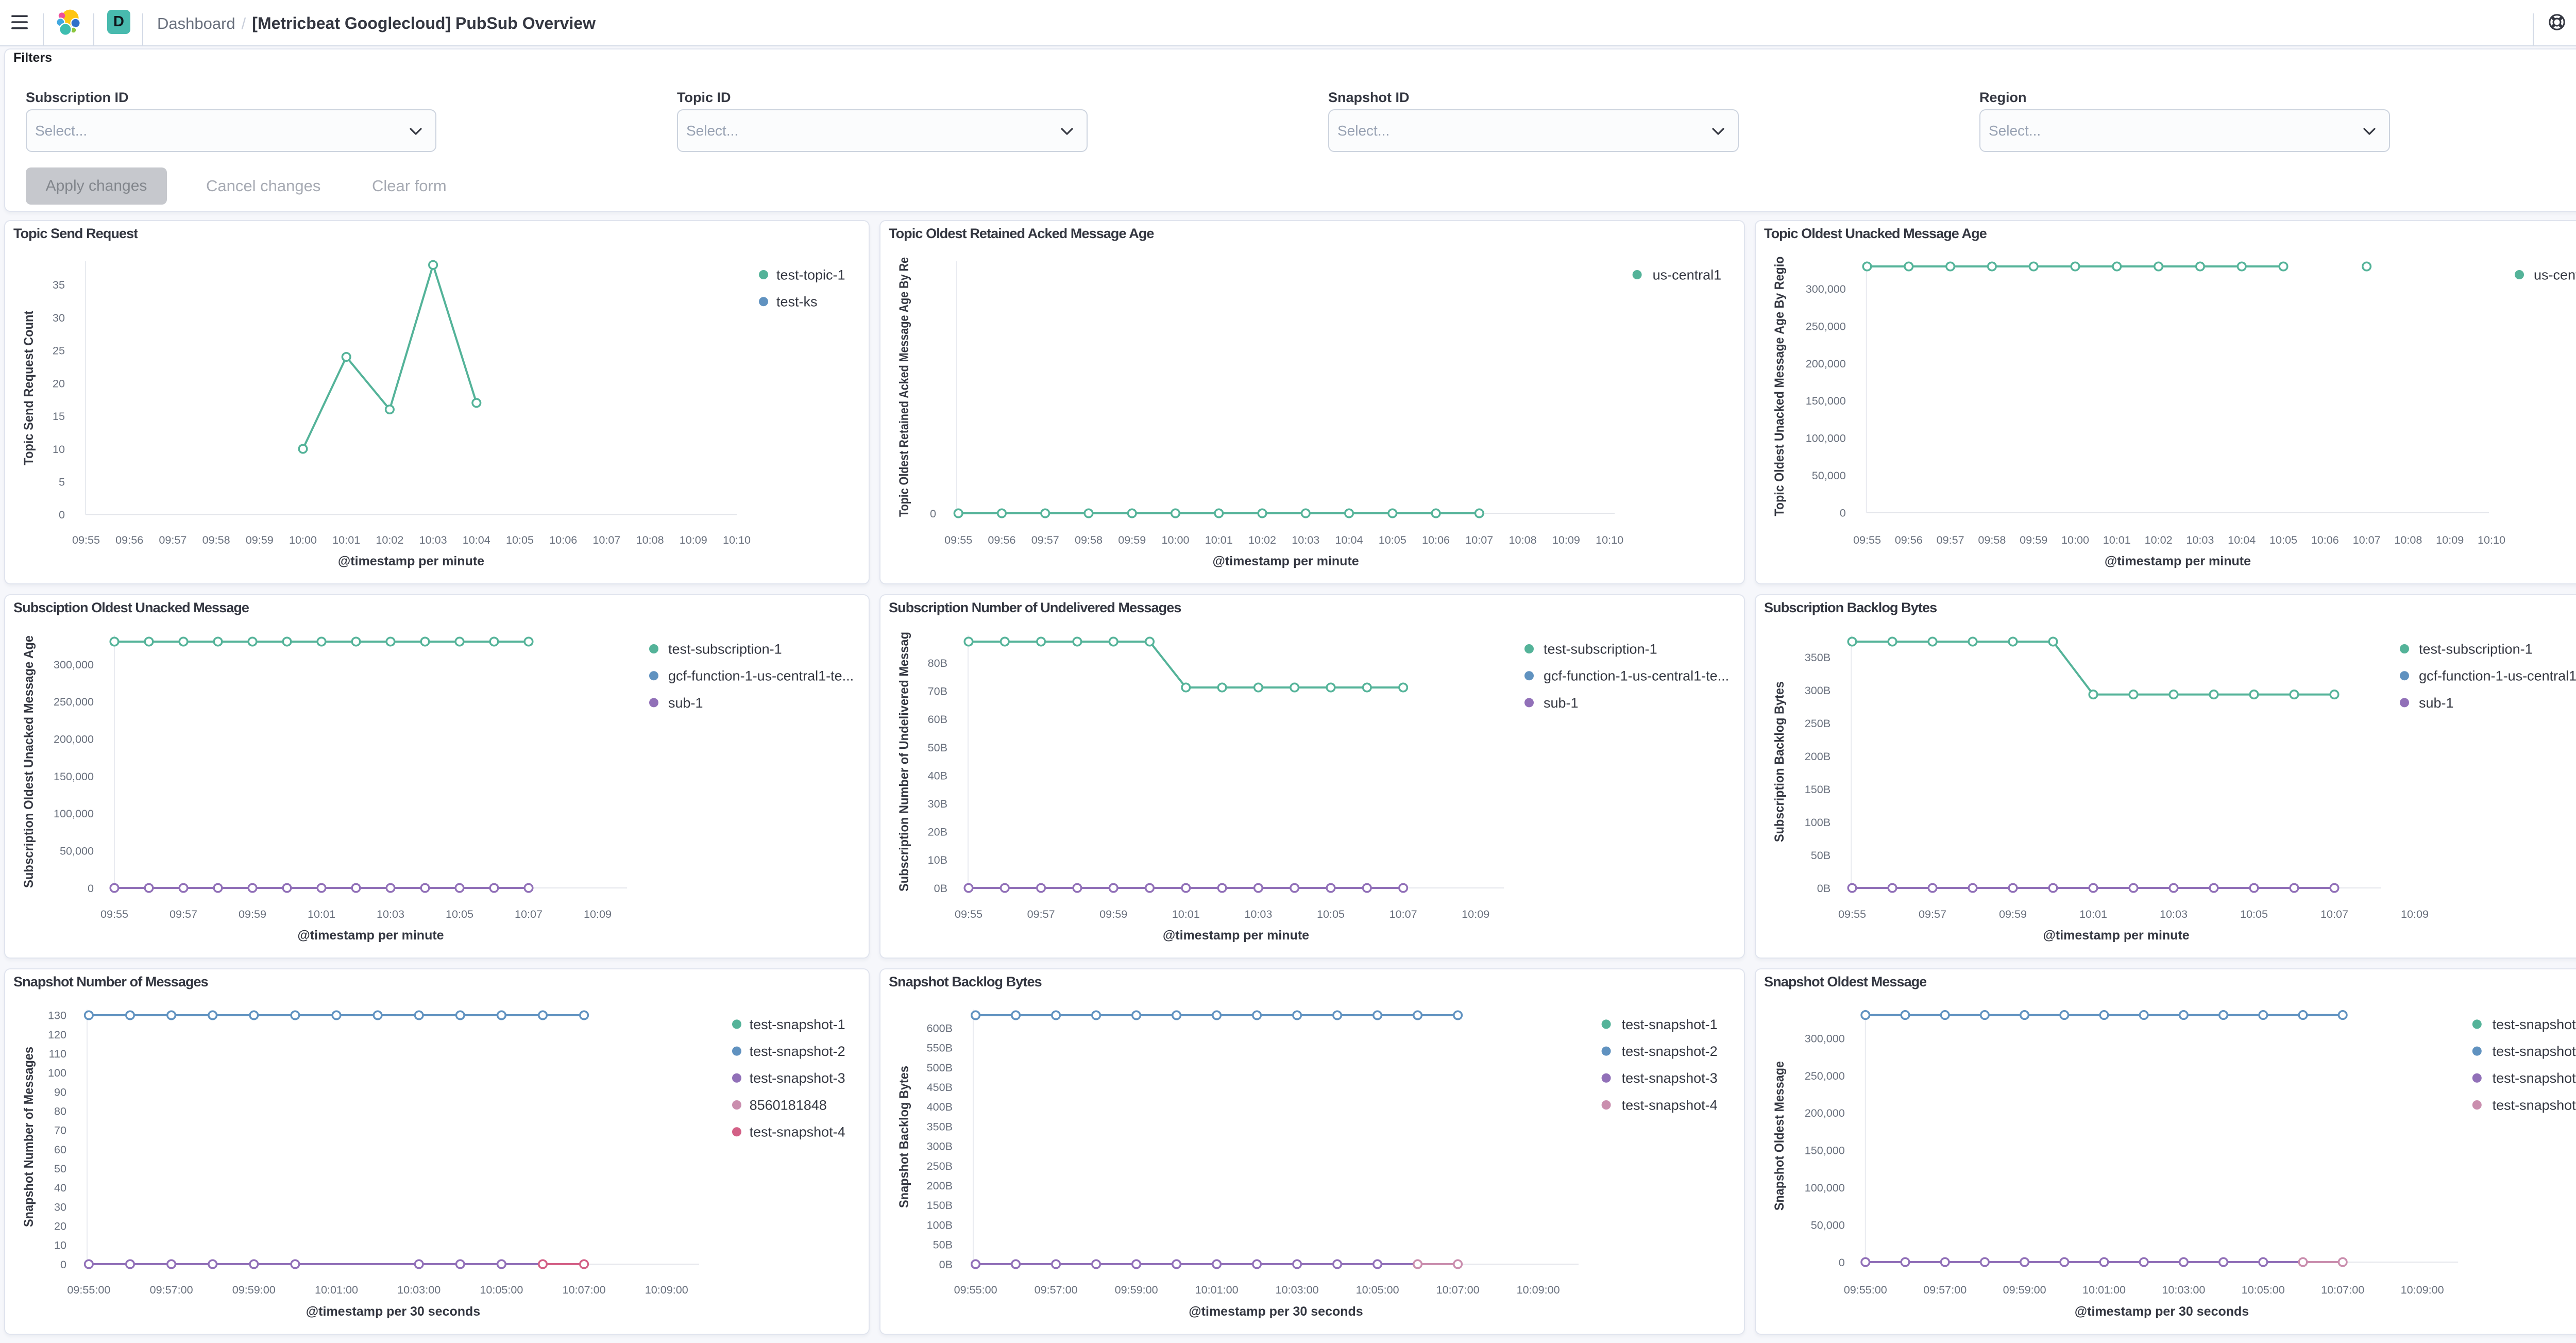 The width and height of the screenshot is (2576, 1343). Describe the element at coordinates (60, 1168) in the screenshot. I see `svg-text: 50` at that location.